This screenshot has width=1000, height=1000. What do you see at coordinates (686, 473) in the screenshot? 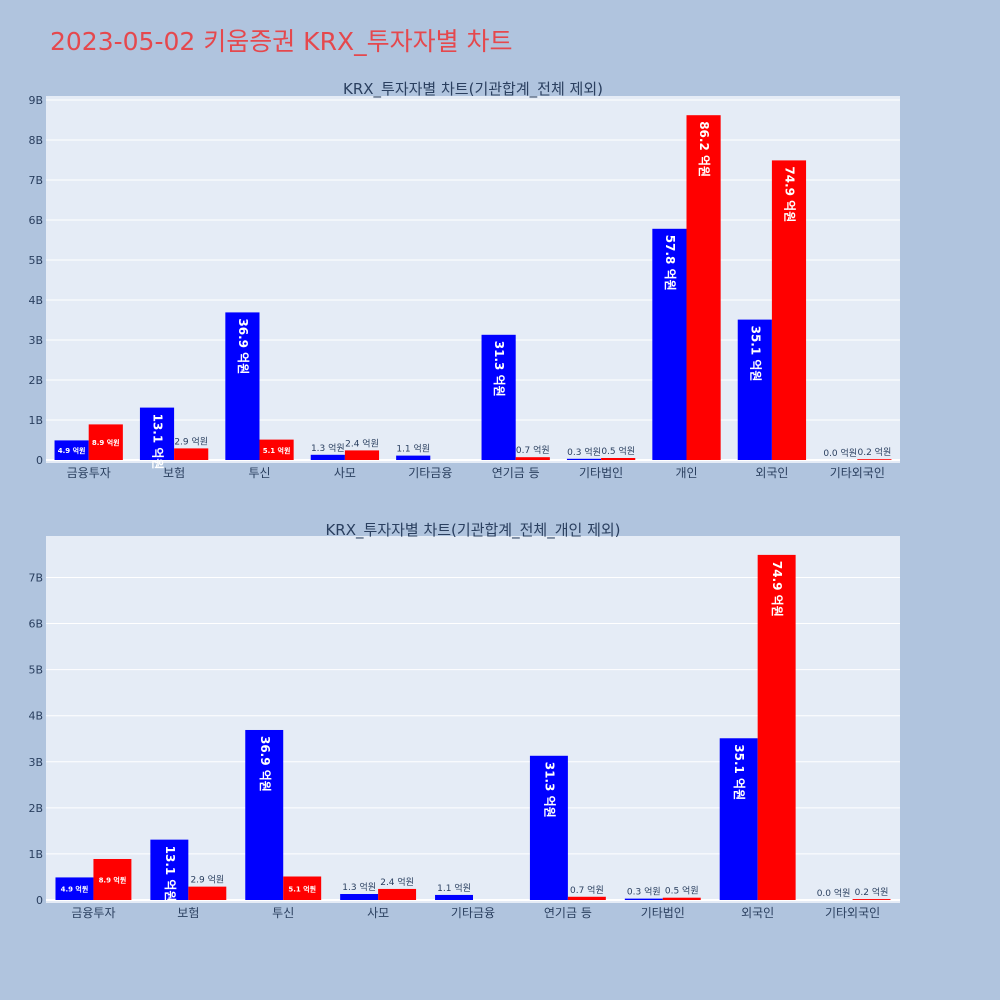
I see `x-tick-label: 개인` at bounding box center [686, 473].